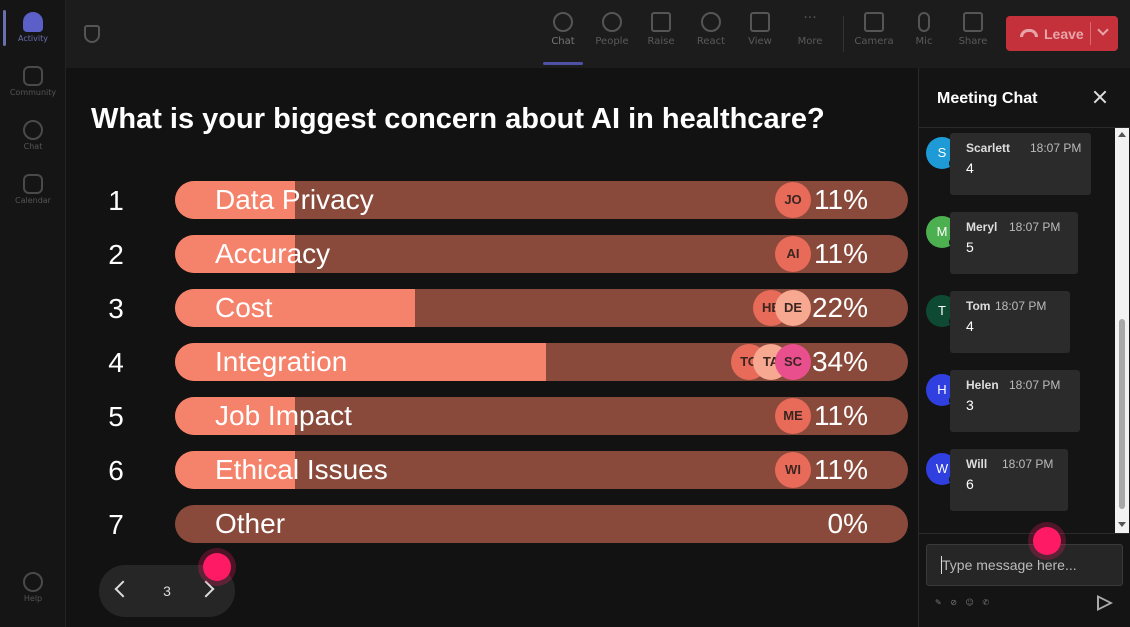  I want to click on people-icon, so click(612, 22).